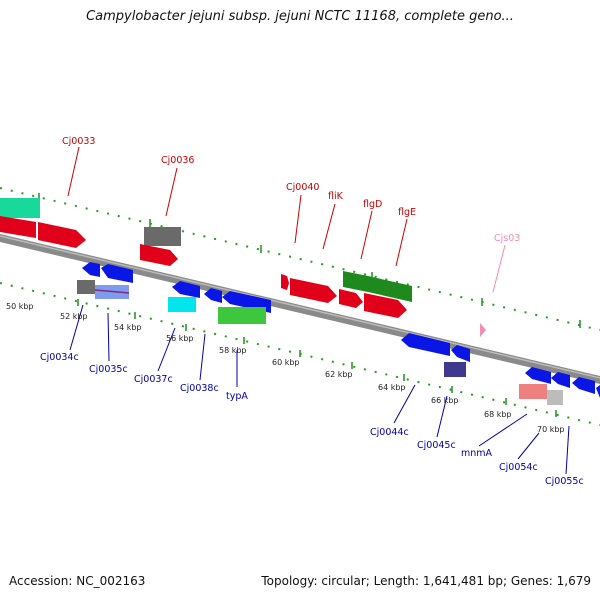 The width and height of the screenshot is (600, 600). I want to click on gene-cj0034c-b, so click(117, 273).